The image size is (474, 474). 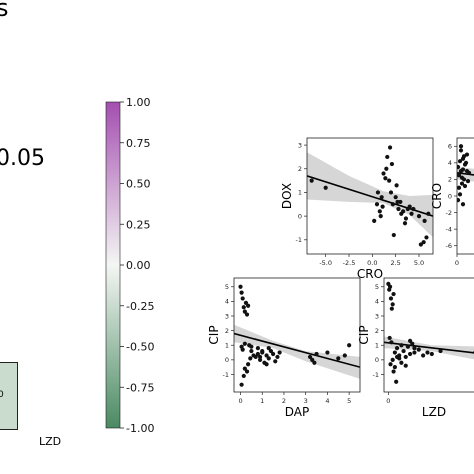 I want to click on colorbar: 1.00 0.75 0.50 0.25 0.00 -0.25 -0.50 -0.75 -1.00, so click(x=129, y=265).